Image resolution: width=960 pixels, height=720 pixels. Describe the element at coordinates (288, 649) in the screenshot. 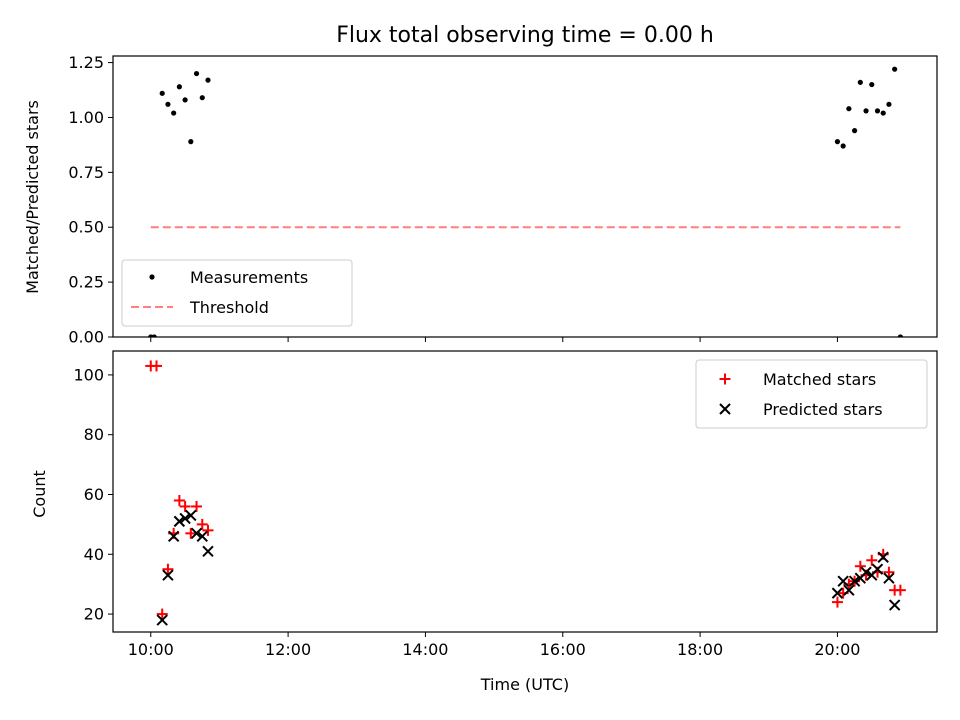

I see `count-x-tick-label: 12:00` at that location.